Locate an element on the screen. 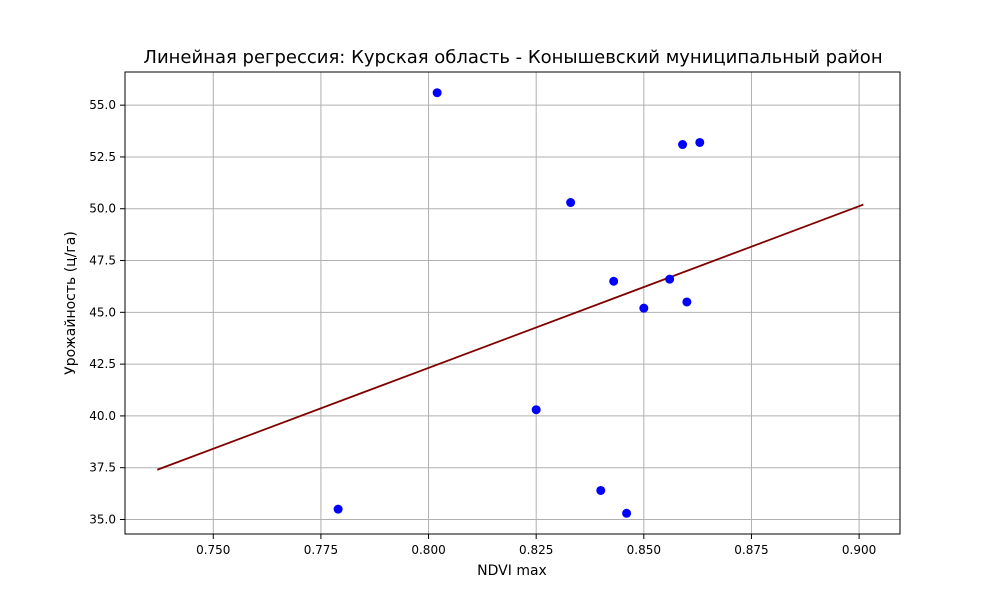 This screenshot has width=1000, height=600. y-tick-label: 37.5 is located at coordinates (102, 468).